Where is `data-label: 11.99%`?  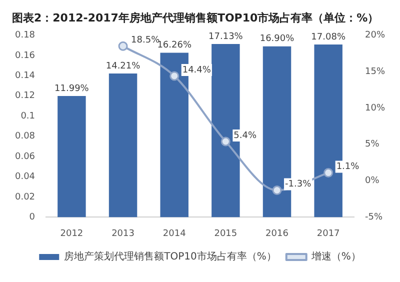 data-label: 11.99% is located at coordinates (72, 89).